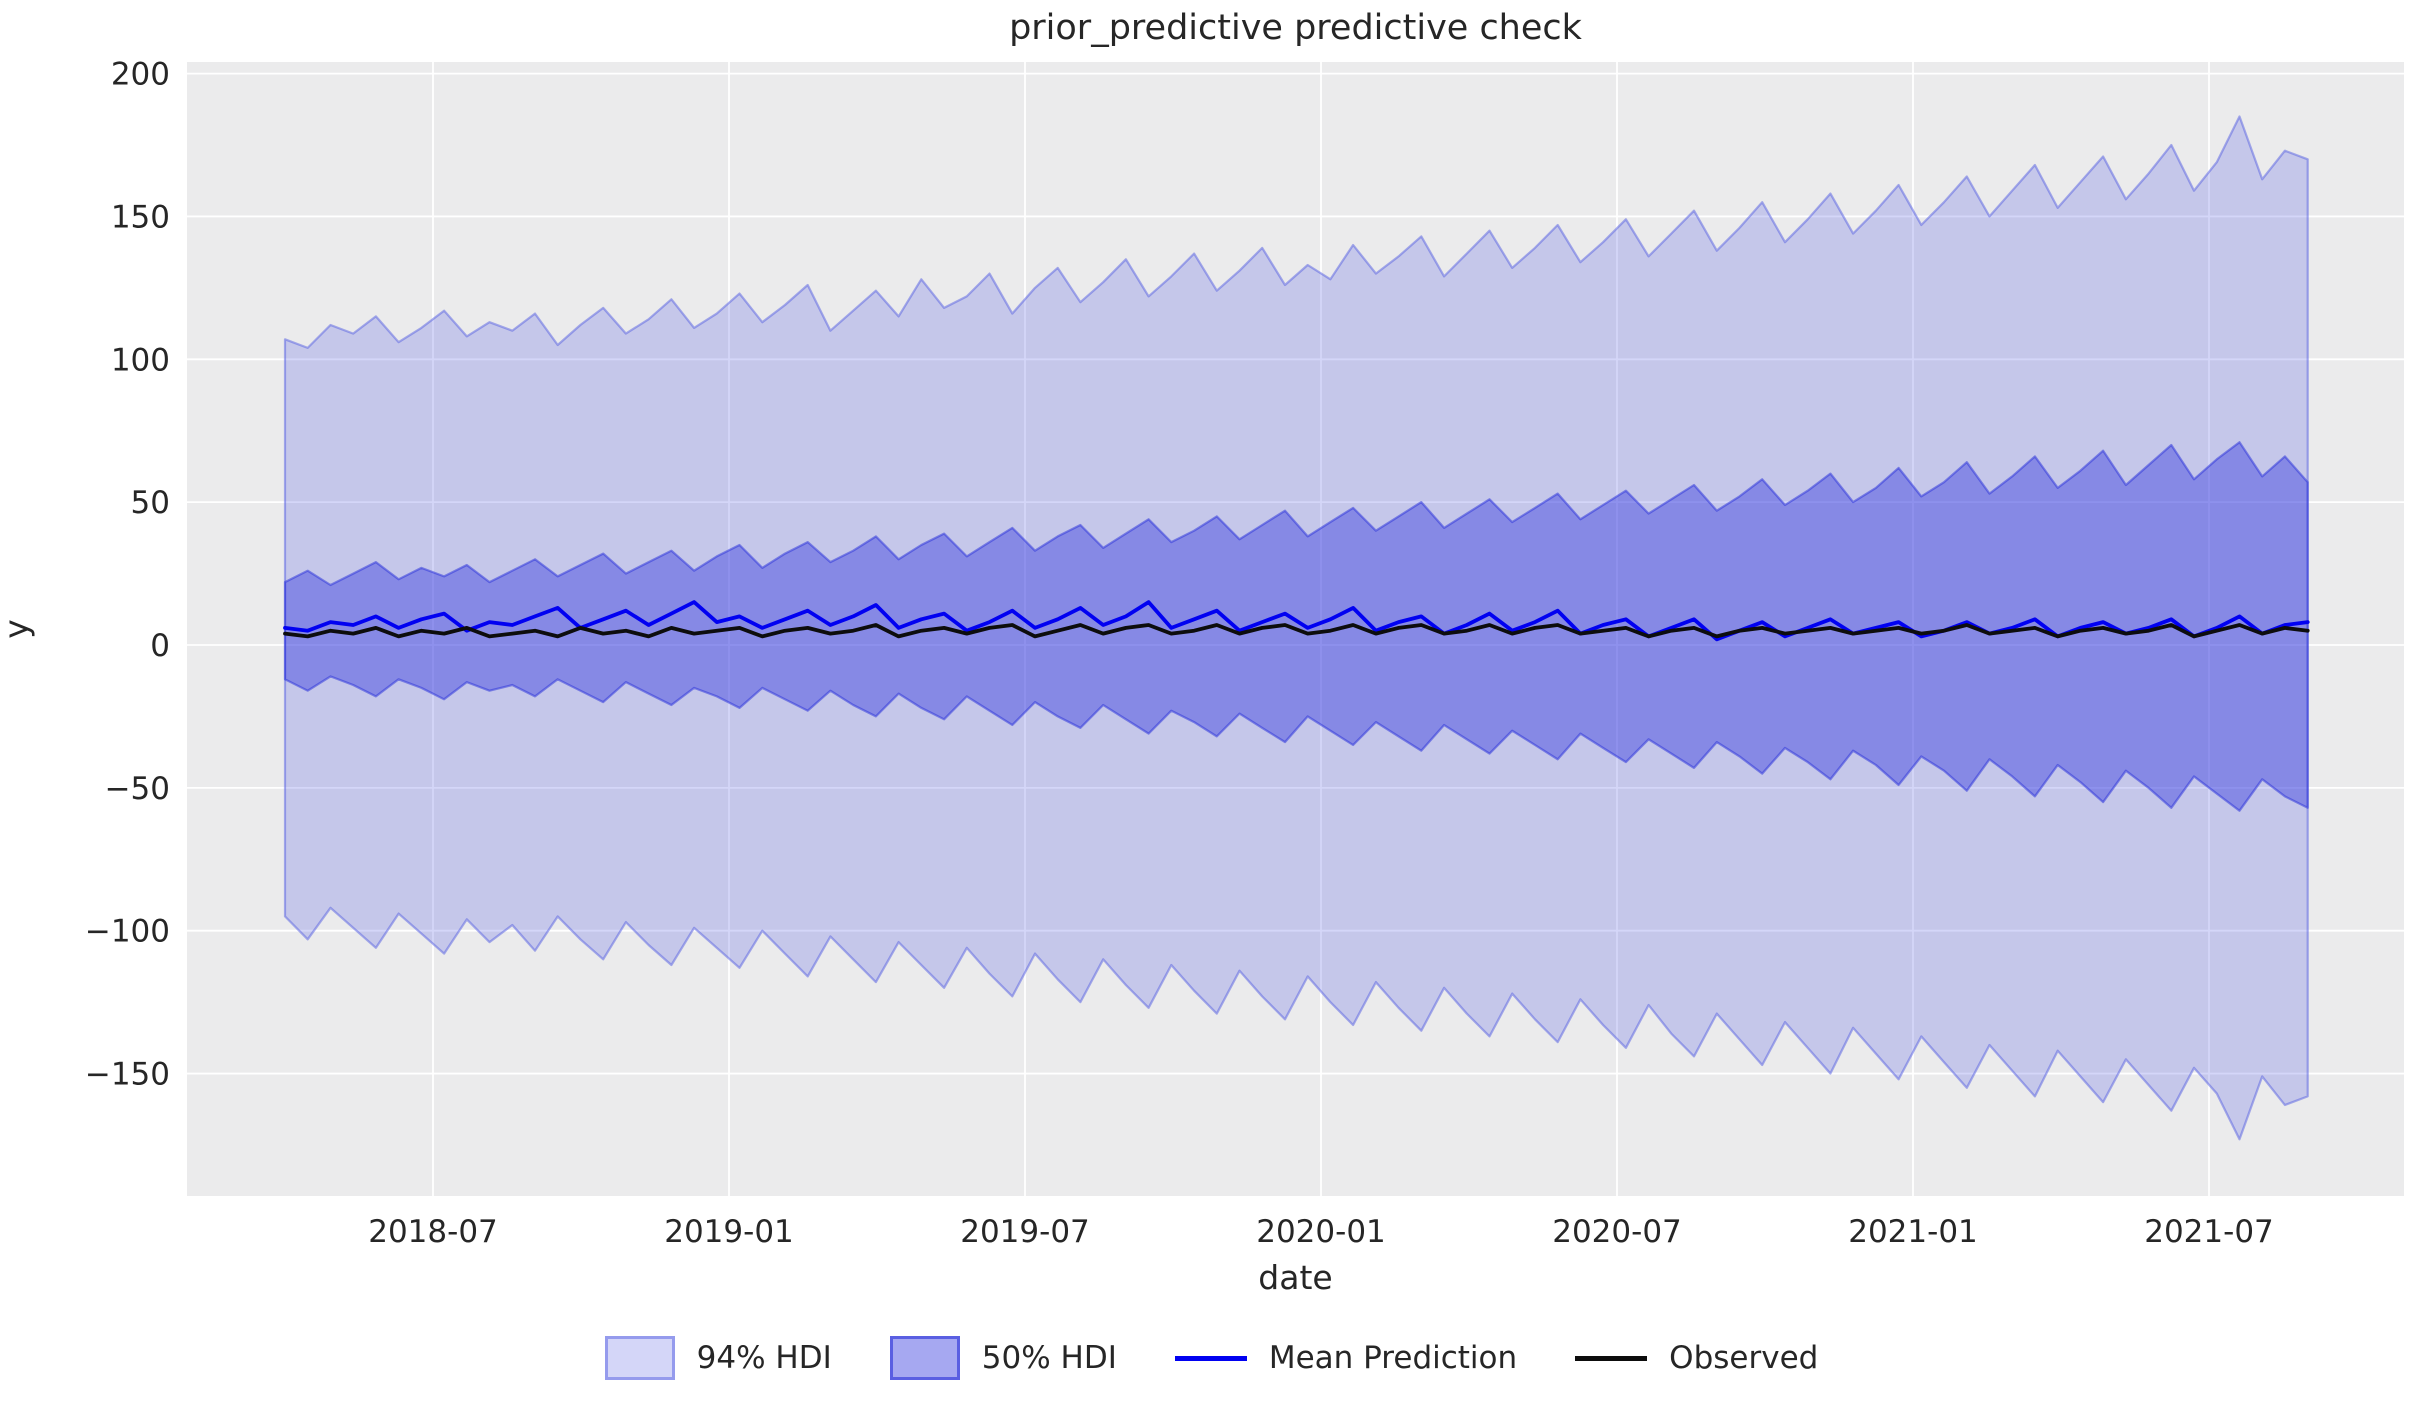 The width and height of the screenshot is (2423, 1423). What do you see at coordinates (1295, 28) in the screenshot?
I see `chart-title: prior_predictive predictive check` at bounding box center [1295, 28].